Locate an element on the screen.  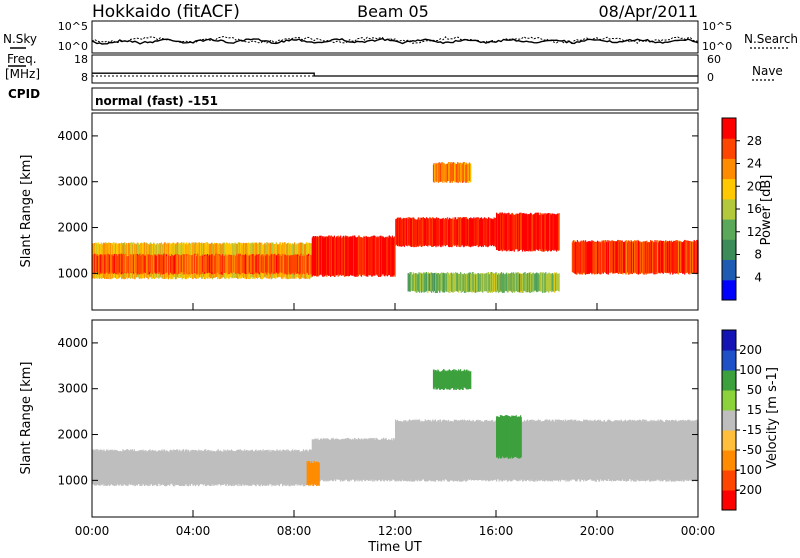
freq-left-tick-bottom: 8 is located at coordinates (84, 77).